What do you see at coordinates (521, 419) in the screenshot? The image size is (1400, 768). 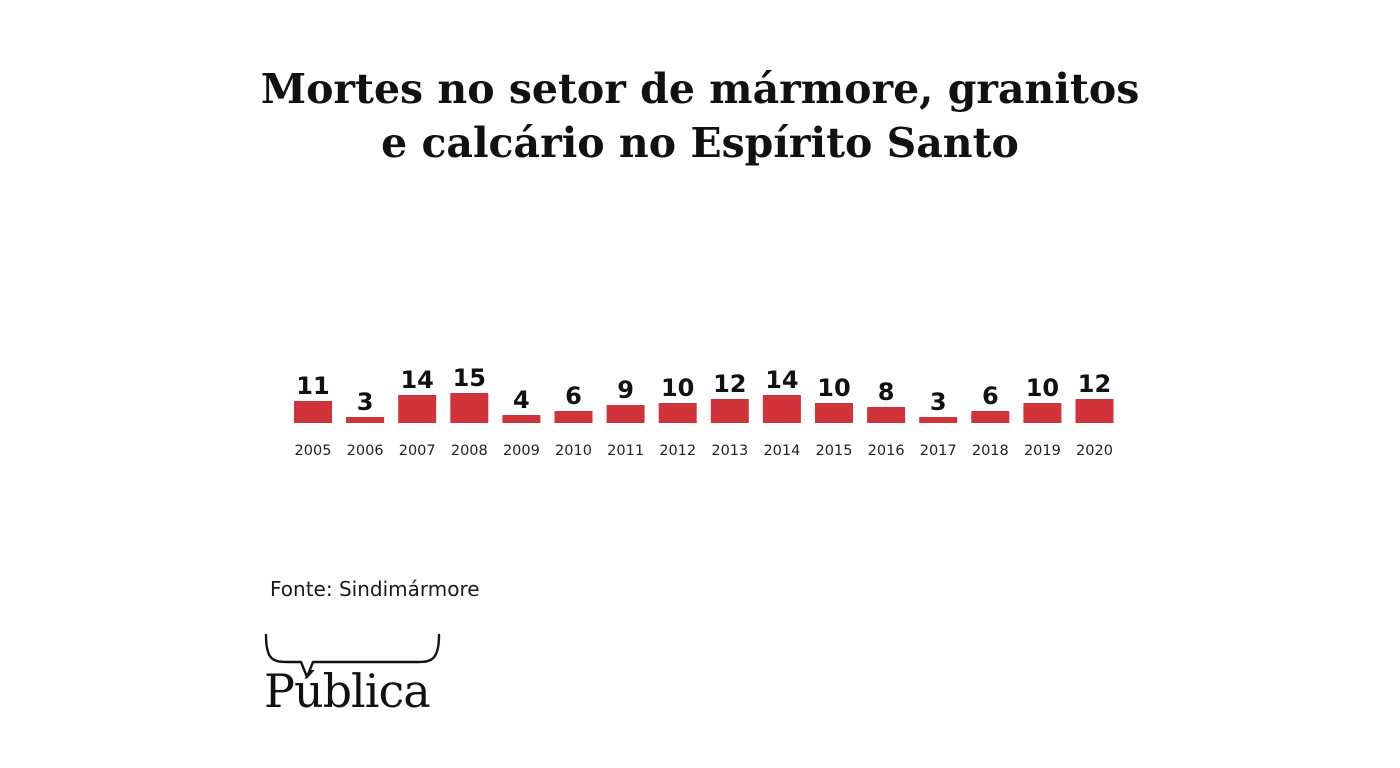 I see `bar-2009` at bounding box center [521, 419].